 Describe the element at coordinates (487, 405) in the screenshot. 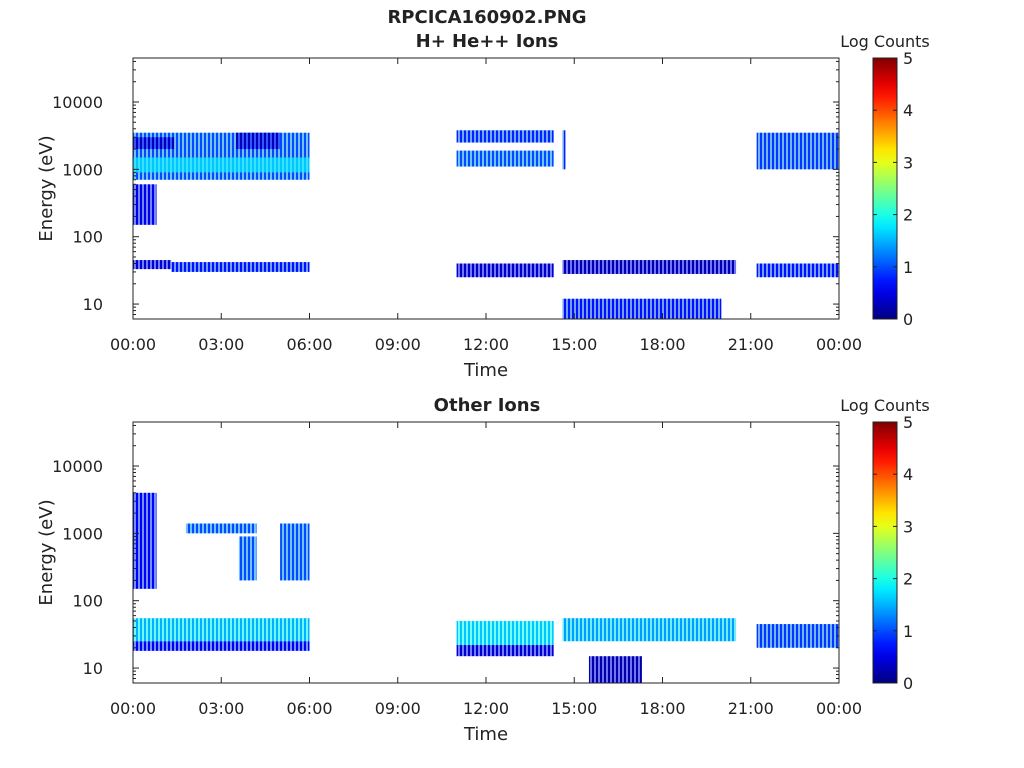

I see `bottom-panel-title: Other Ions` at that location.